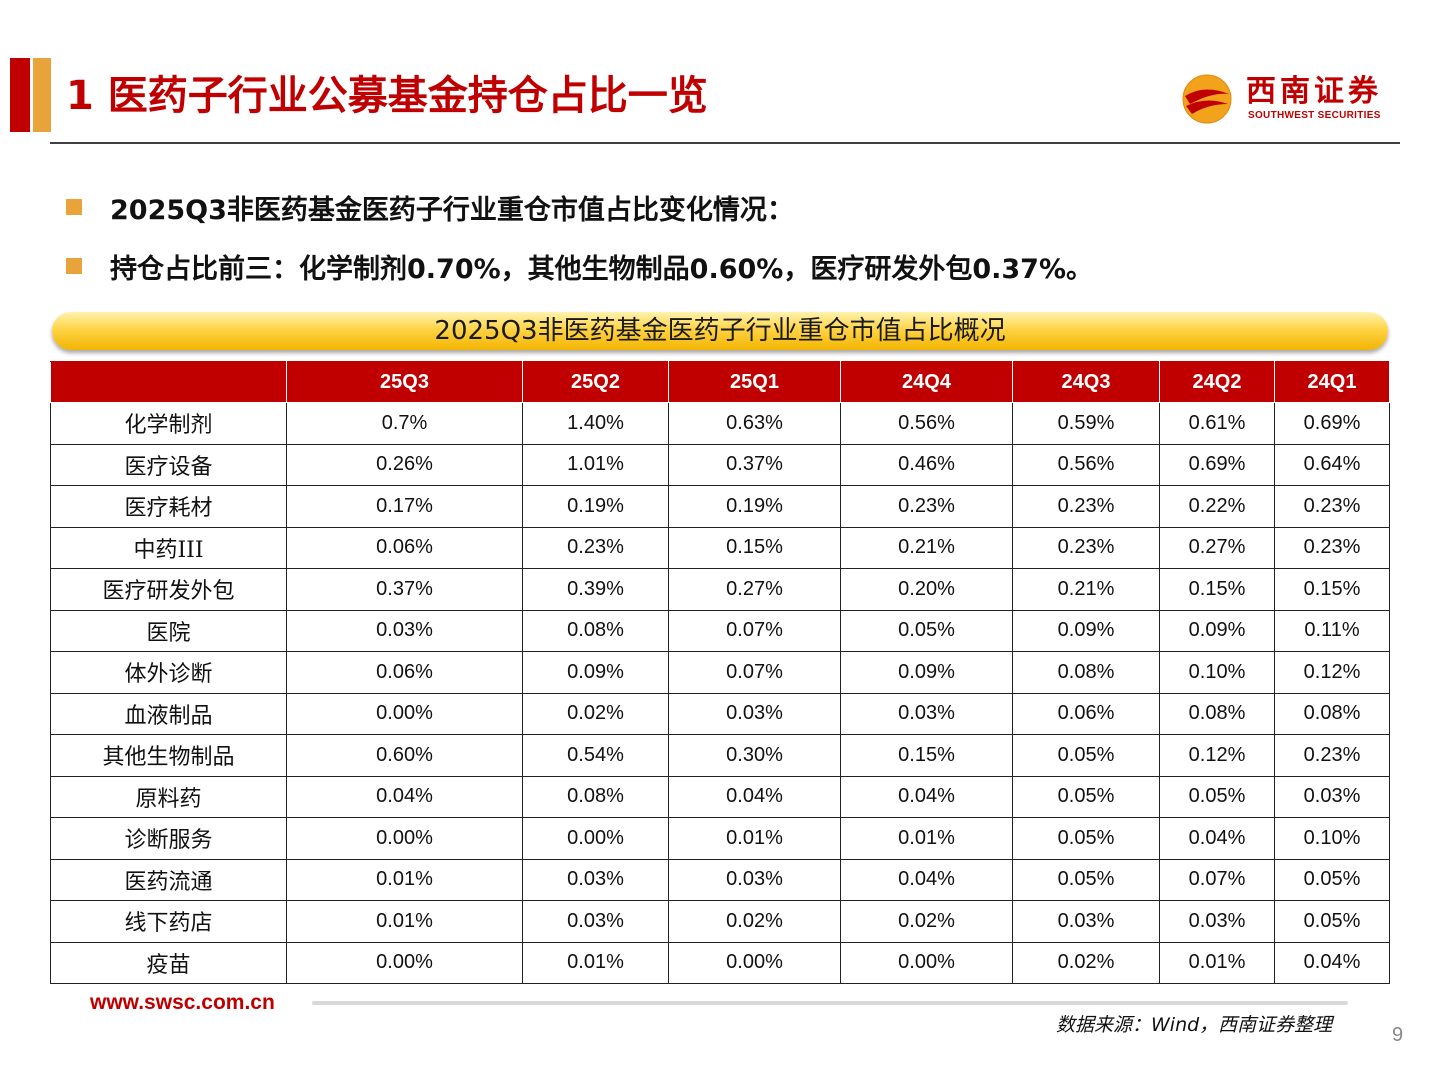  I want to click on sub-industry-name: 体外诊断, so click(168, 672).